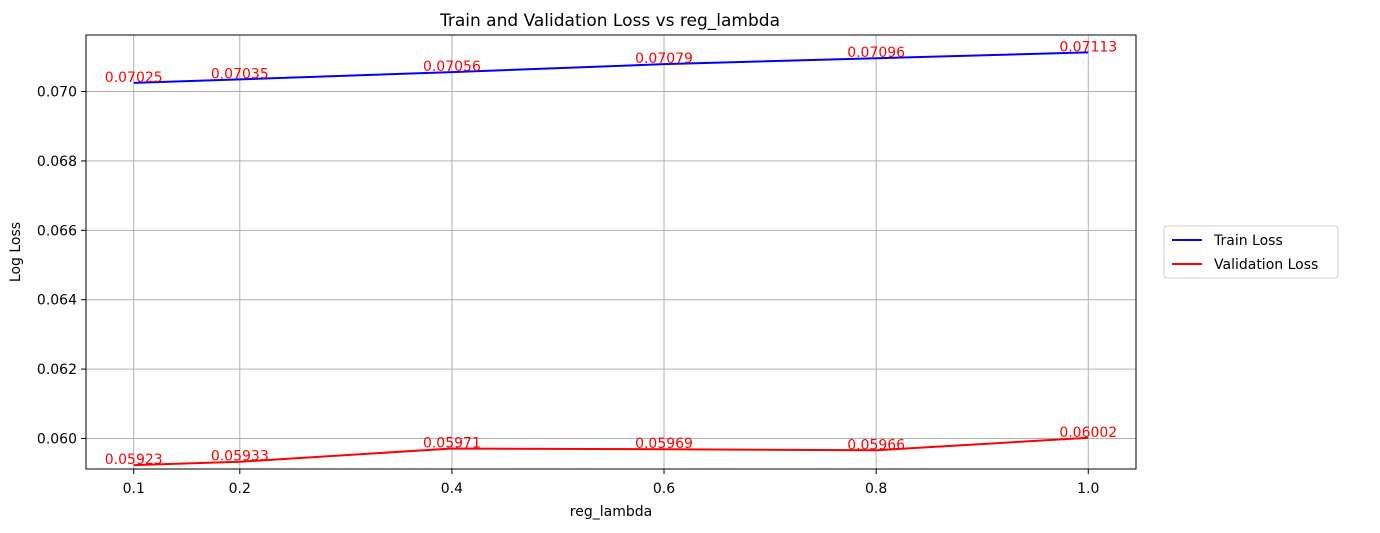  What do you see at coordinates (611, 67) in the screenshot?
I see `series-line-train-loss` at bounding box center [611, 67].